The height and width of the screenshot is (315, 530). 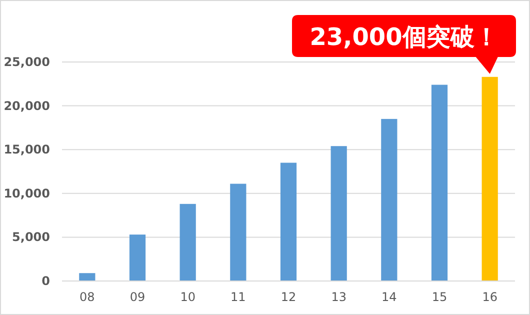 What do you see at coordinates (31, 237) in the screenshot?
I see `y-tick-label: 5,000` at bounding box center [31, 237].